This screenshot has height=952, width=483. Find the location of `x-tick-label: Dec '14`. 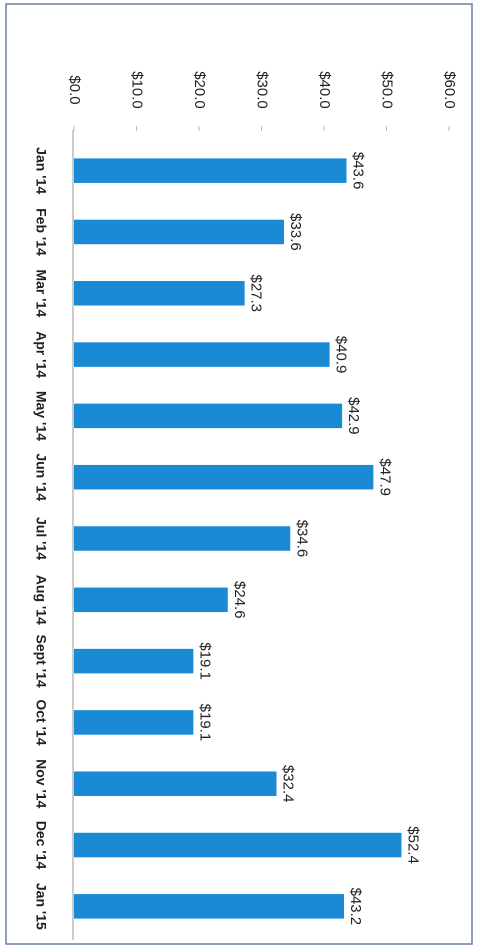

x-tick-label: Dec '14 is located at coordinates (41, 845).